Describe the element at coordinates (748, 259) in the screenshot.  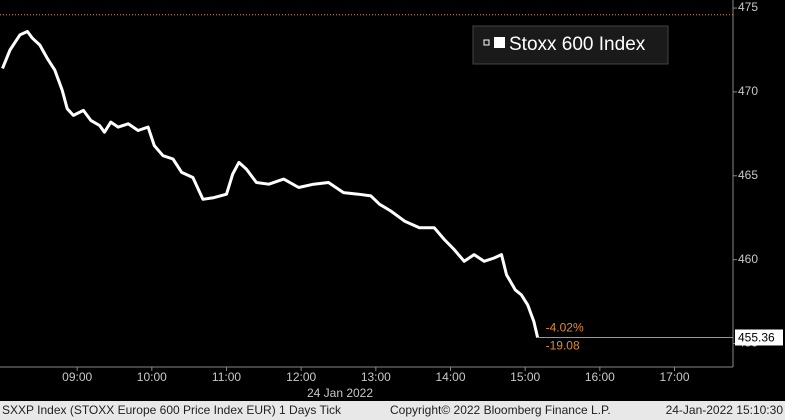
I see `y-tick-label: 460` at that location.